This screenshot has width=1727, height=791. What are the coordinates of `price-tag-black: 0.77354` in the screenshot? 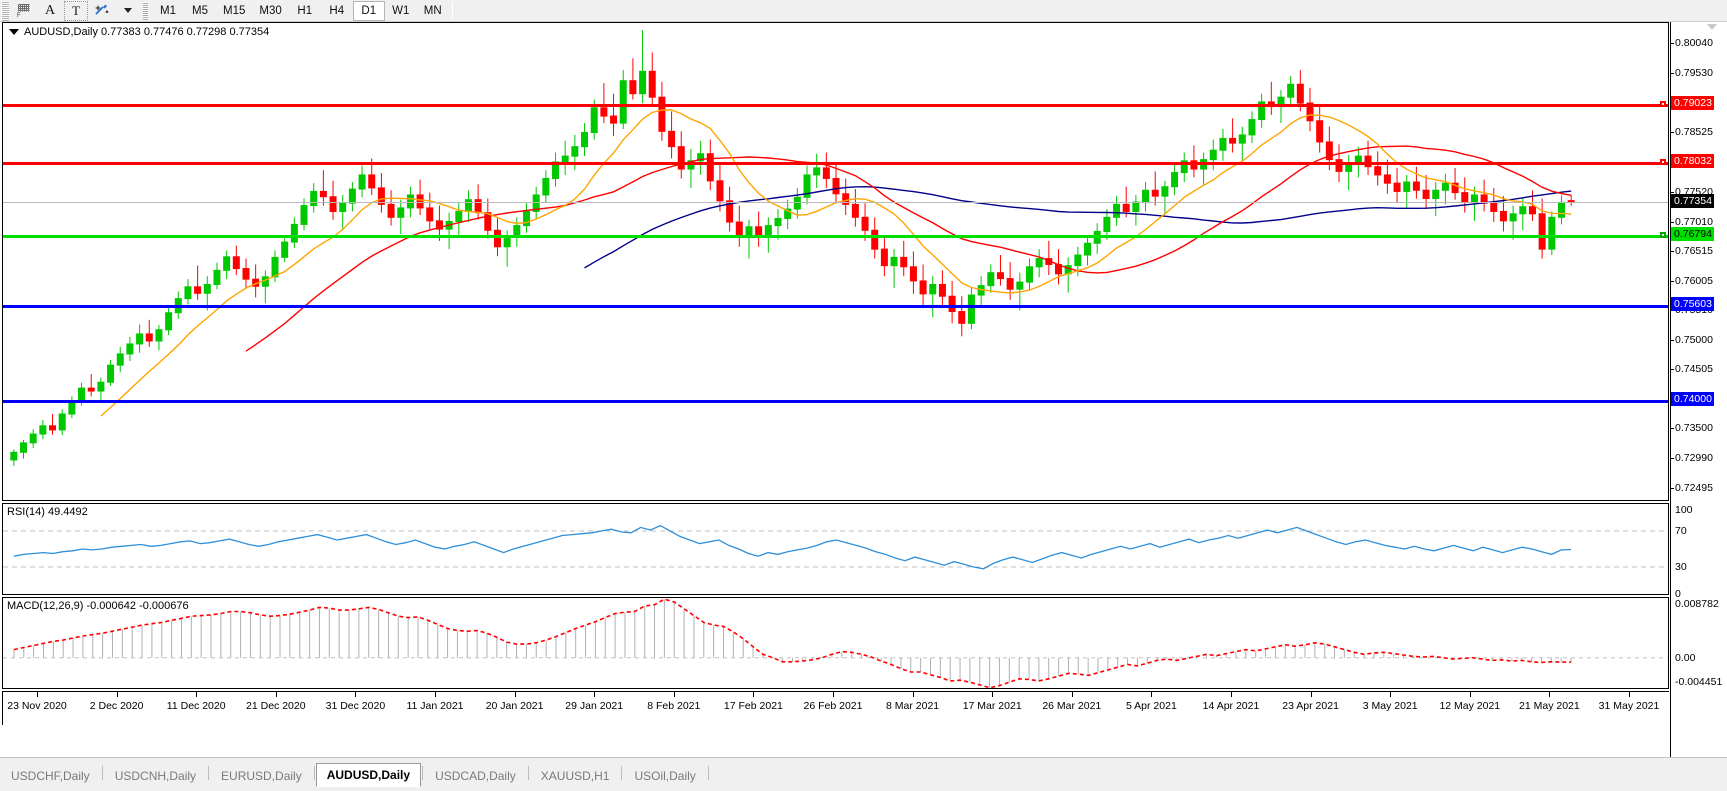 It's located at (1692, 201).